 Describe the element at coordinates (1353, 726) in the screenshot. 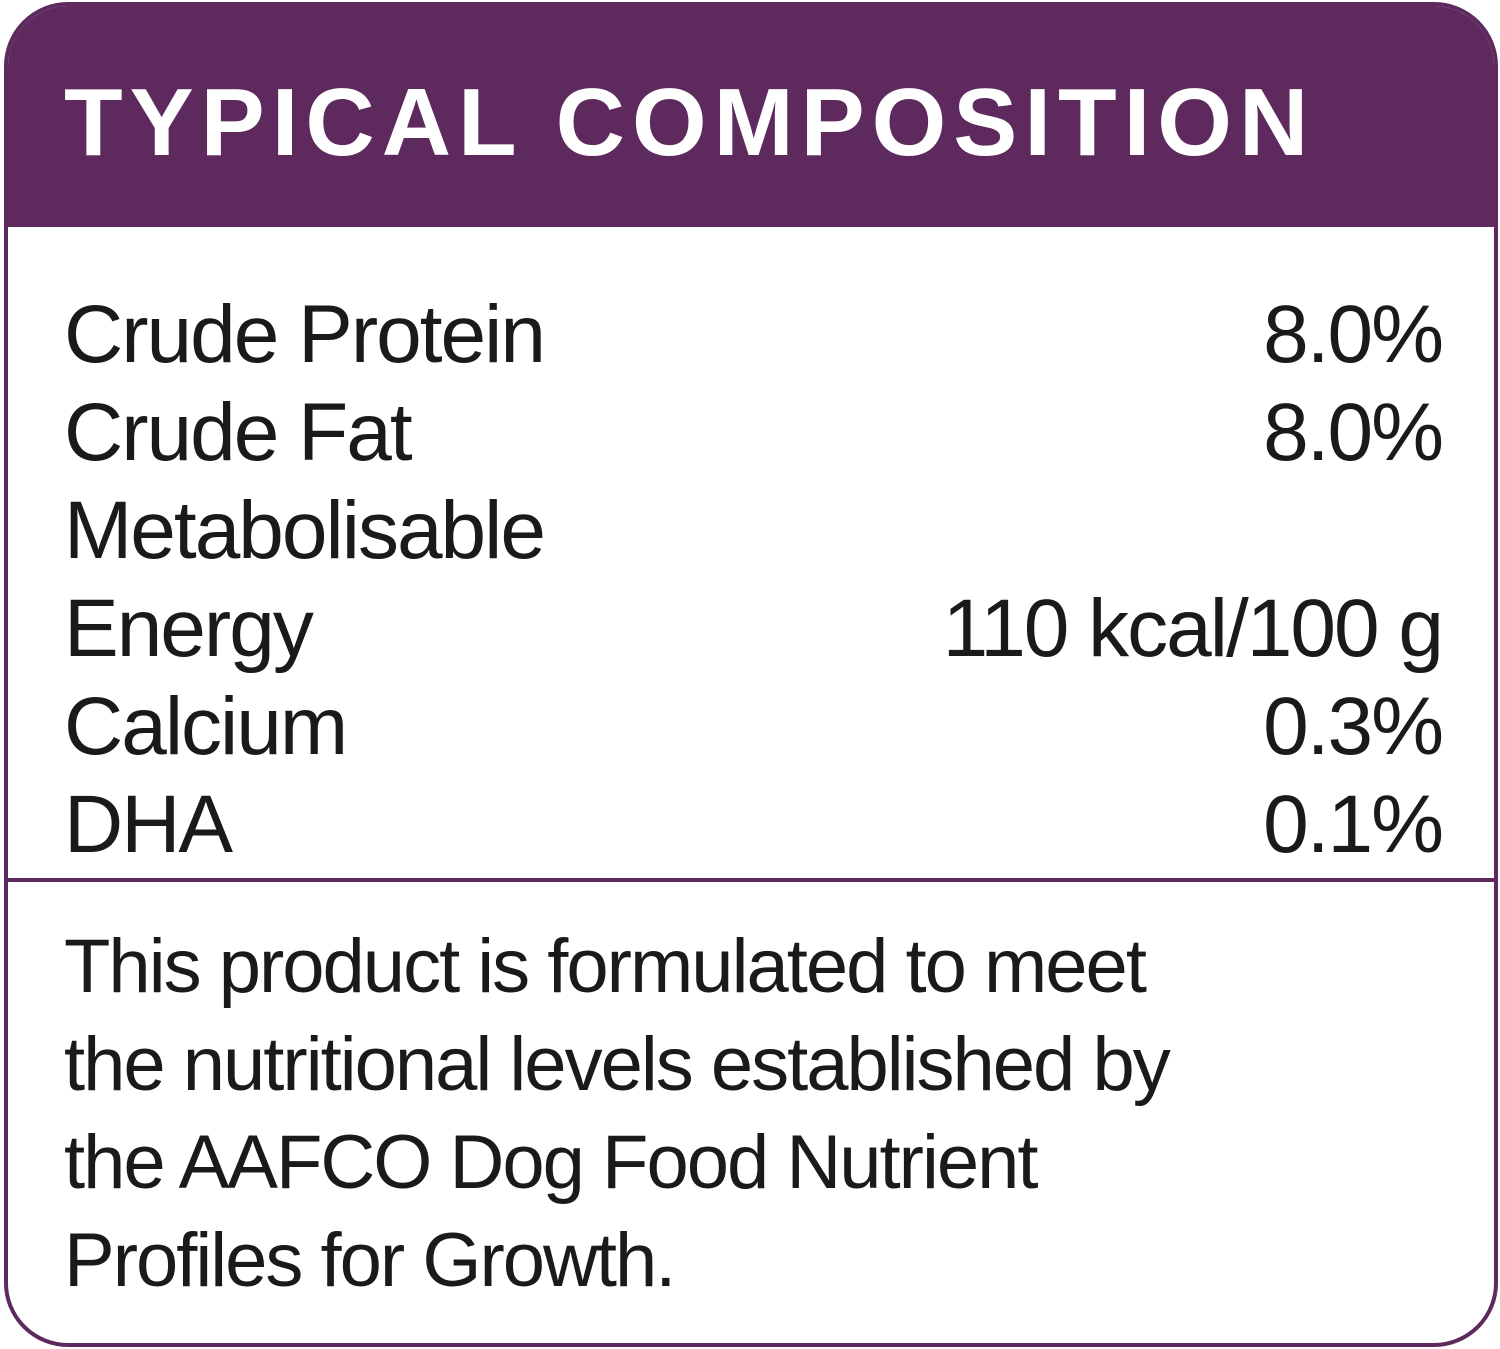

I see `nutrient-value: 0.3%` at that location.